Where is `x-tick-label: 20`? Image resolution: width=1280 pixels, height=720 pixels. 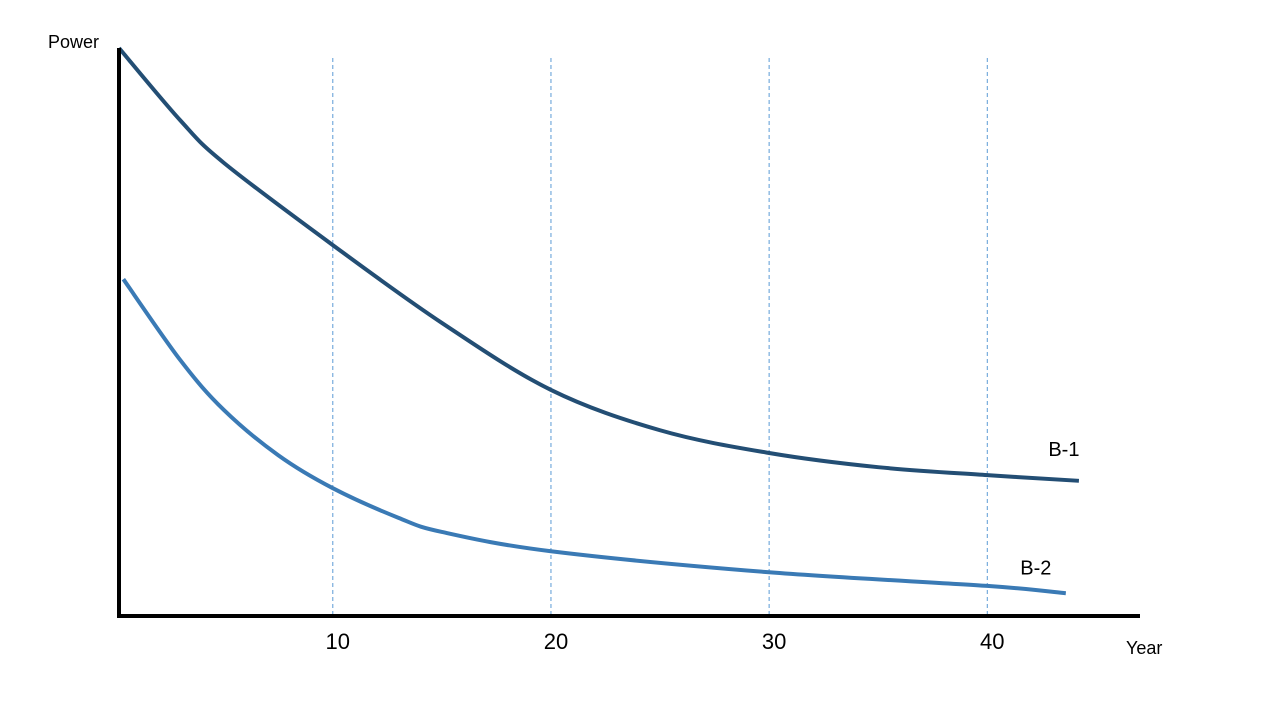
x-tick-label: 20 is located at coordinates (556, 641).